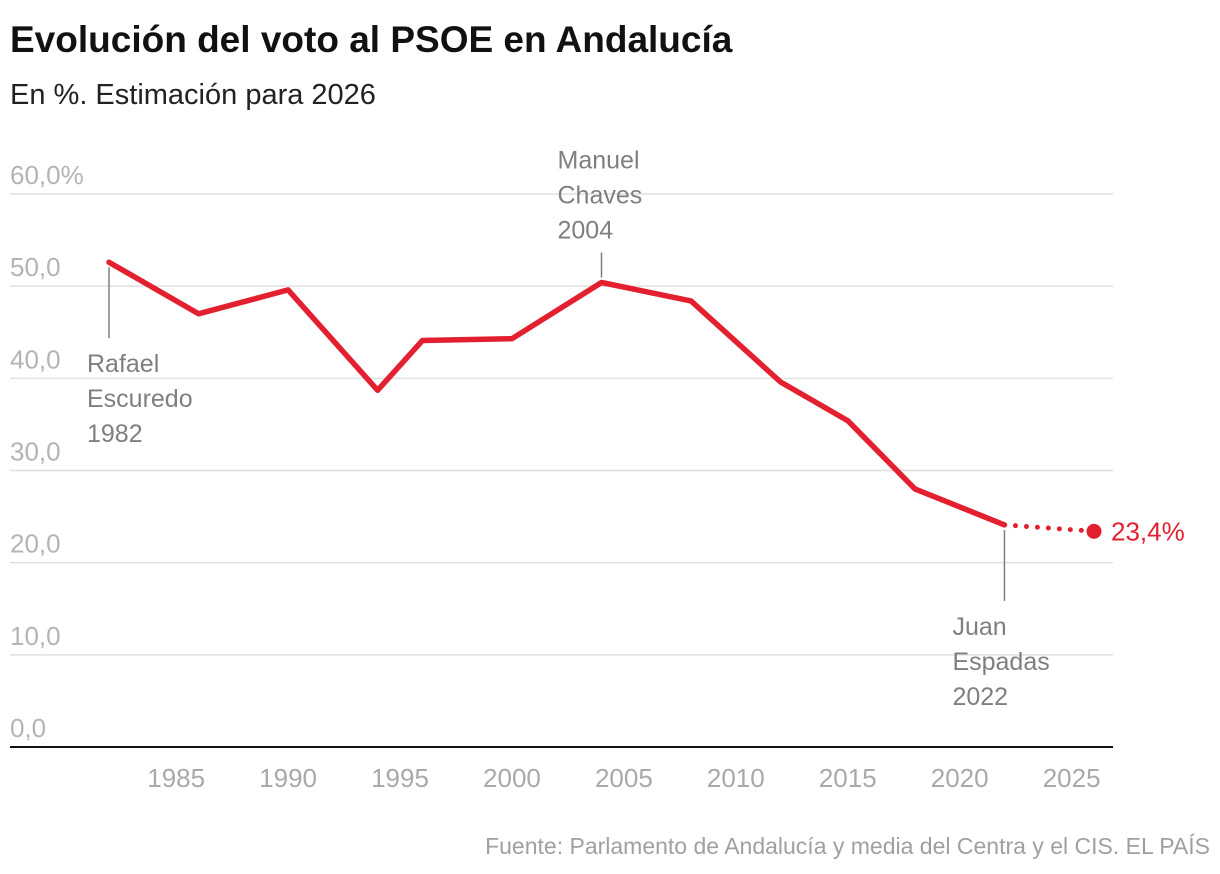 The width and height of the screenshot is (1220, 874). I want to click on x-tick-label: 1995, so click(400, 778).